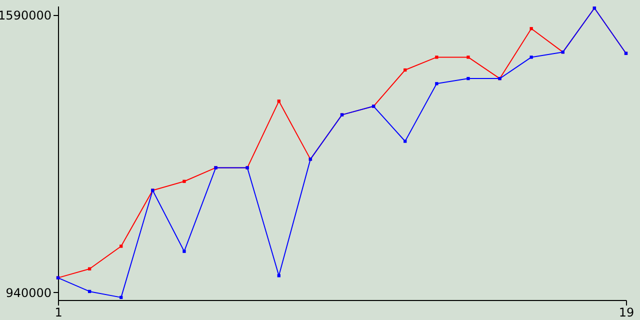 The width and height of the screenshot is (640, 320). What do you see at coordinates (58, 313) in the screenshot?
I see `x-tick-label: 1` at bounding box center [58, 313].